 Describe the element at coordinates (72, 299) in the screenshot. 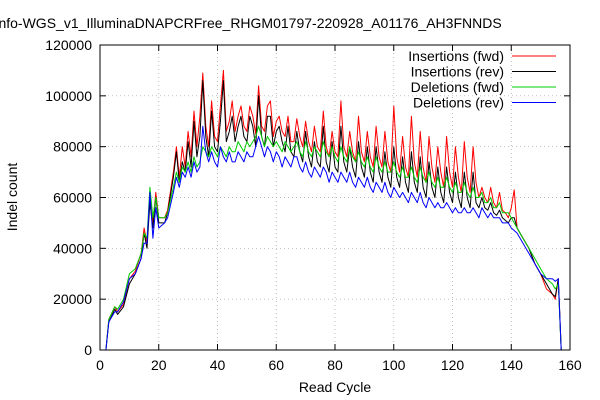

I see `y-tick-label: 20000` at that location.